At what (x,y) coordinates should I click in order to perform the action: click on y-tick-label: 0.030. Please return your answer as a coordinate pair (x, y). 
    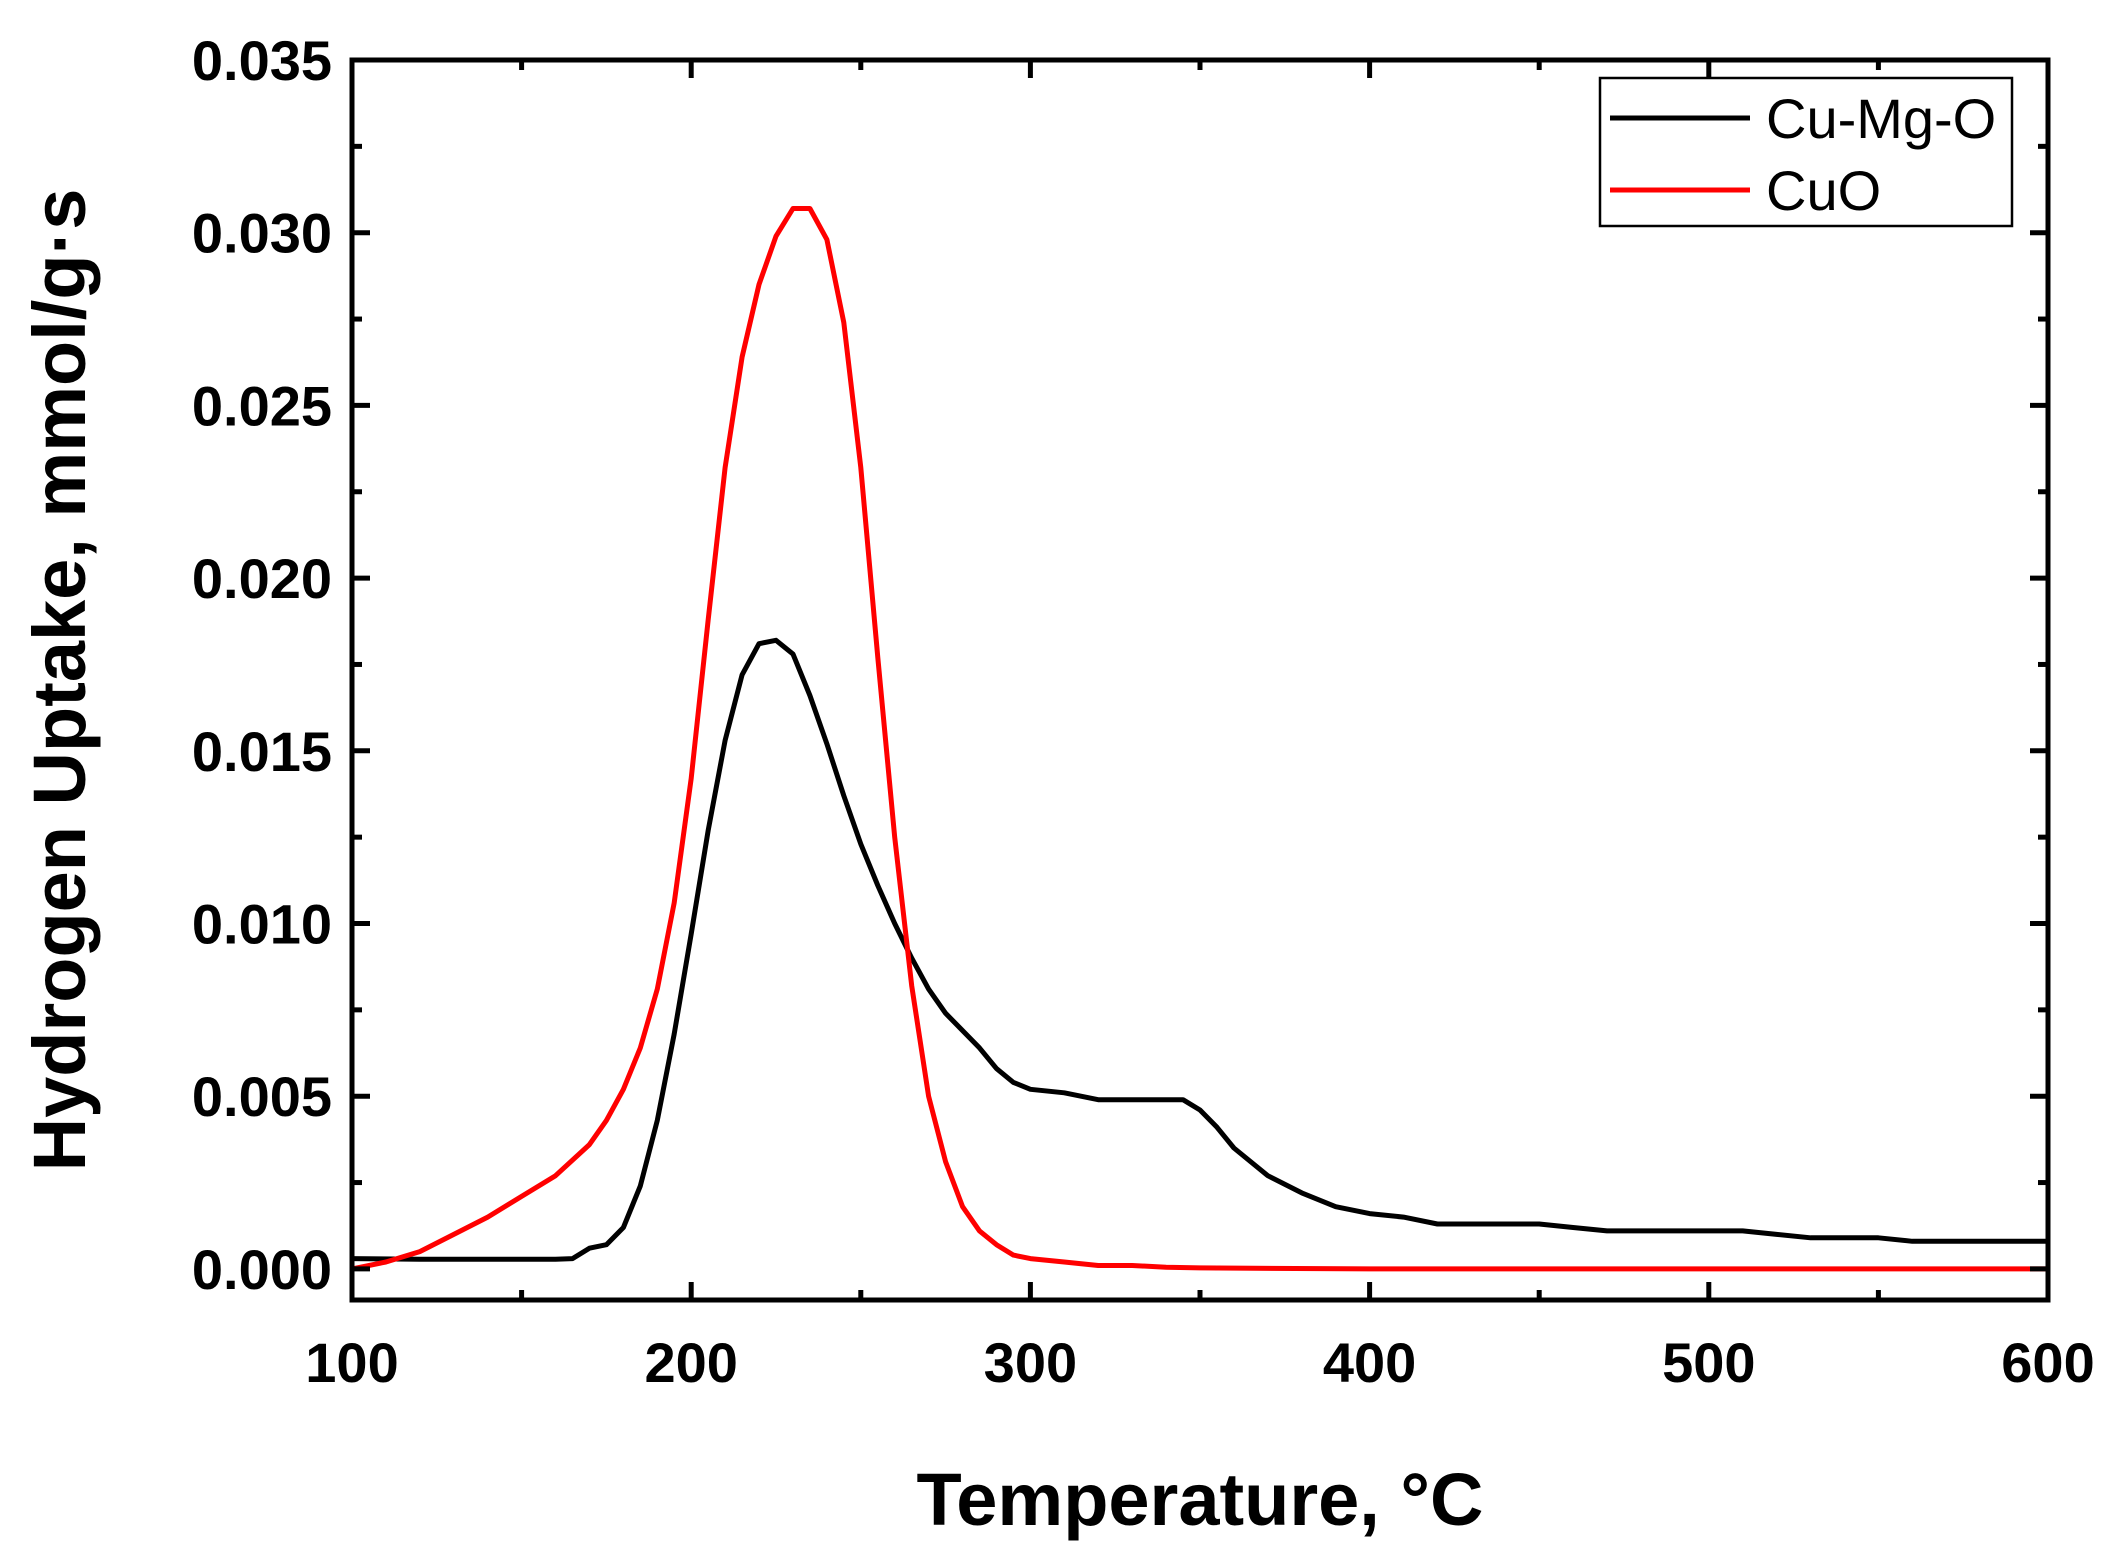
    Looking at the image, I should click on (262, 233).